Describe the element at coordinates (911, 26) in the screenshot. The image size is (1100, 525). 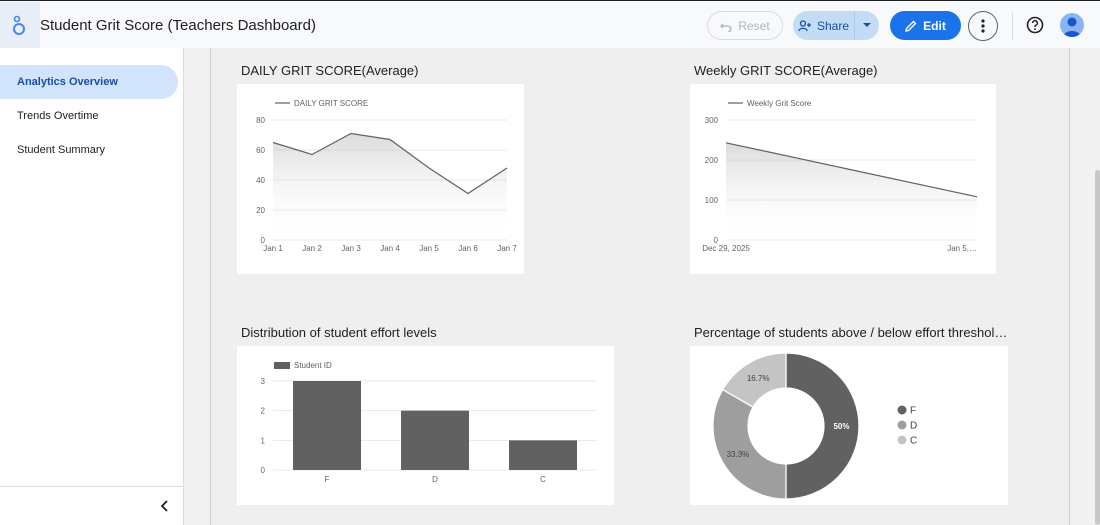
I see `pencil-icon` at that location.